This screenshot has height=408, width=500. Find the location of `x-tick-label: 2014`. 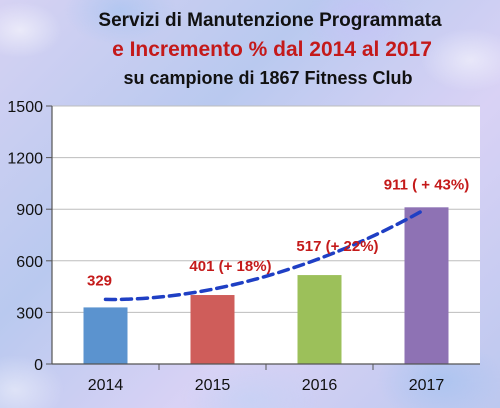

x-tick-label: 2014 is located at coordinates (106, 385).